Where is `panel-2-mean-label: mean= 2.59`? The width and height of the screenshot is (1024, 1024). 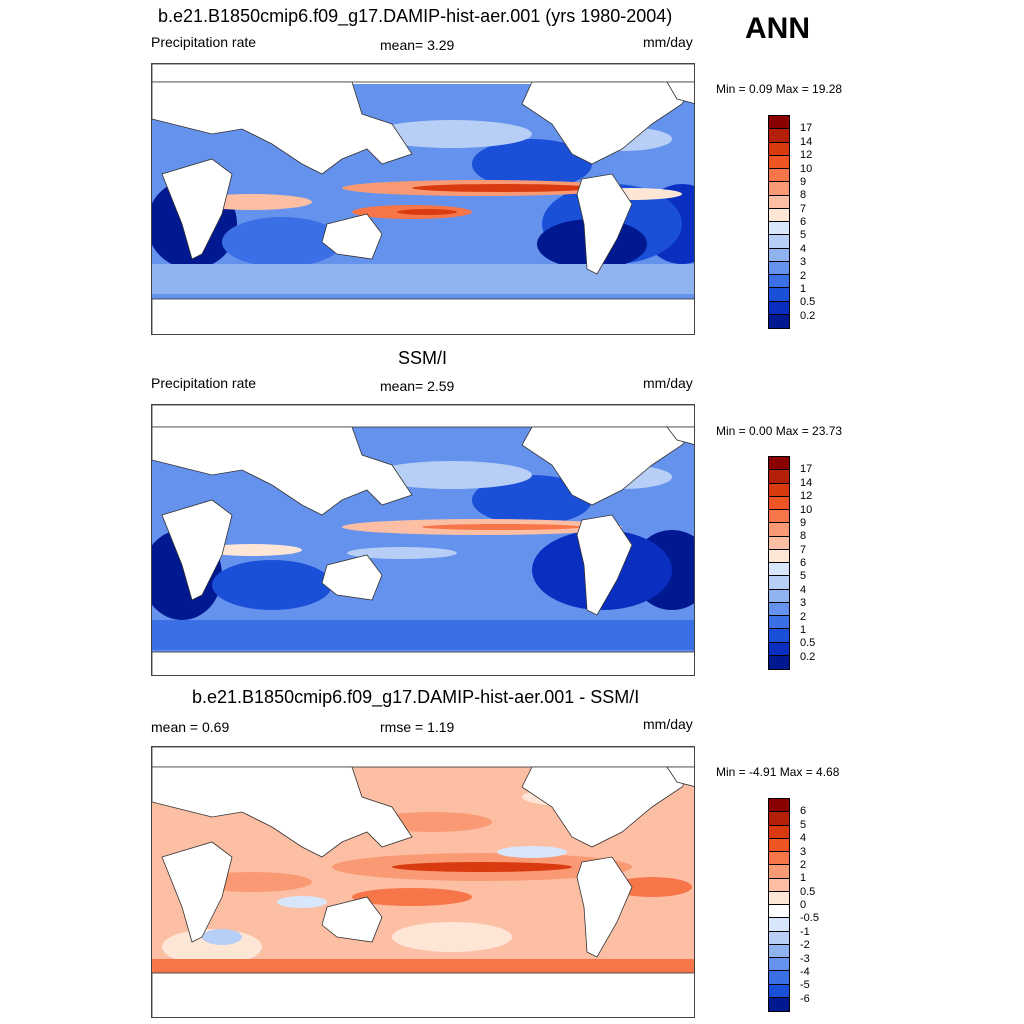
panel-2-mean-label: mean= 2.59 is located at coordinates (417, 386).